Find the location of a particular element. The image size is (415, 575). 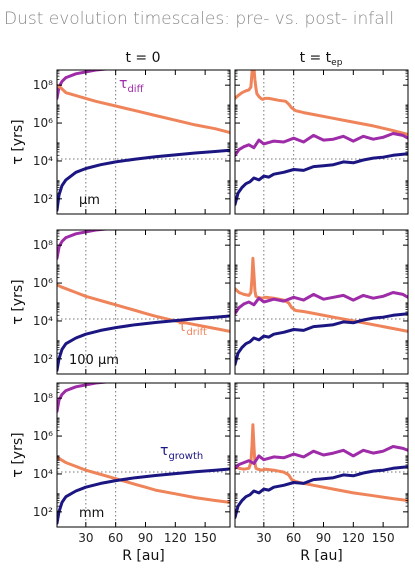

panel-r1-c1 is located at coordinates (321, 302).